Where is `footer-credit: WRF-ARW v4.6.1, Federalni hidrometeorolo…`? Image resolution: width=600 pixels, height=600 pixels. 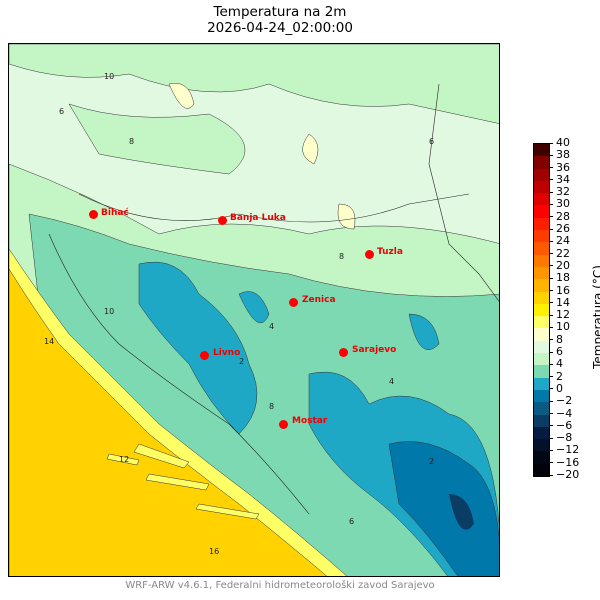
footer-credit: WRF-ARW v4.6.1, Federalni hidrometeorolo… is located at coordinates (280, 585).